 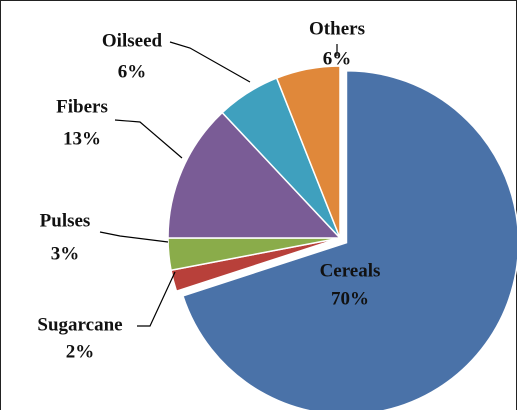 I want to click on slice-label: Oilseed, so click(x=132, y=40).